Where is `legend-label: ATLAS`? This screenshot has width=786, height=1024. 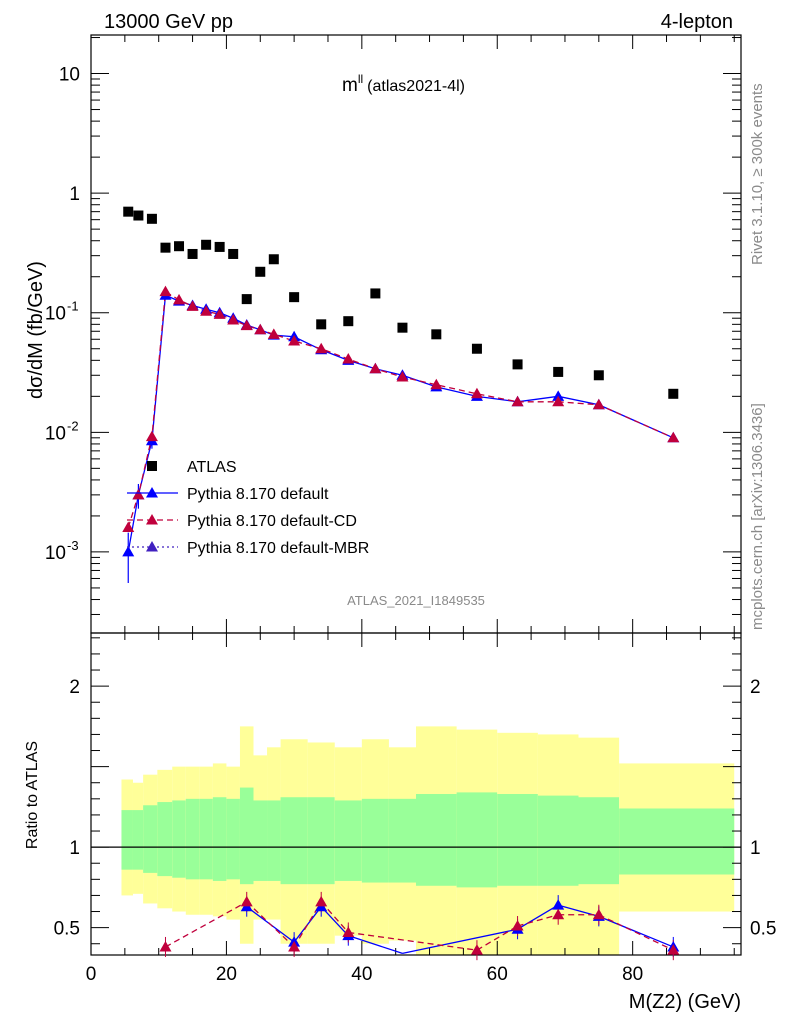
legend-label: ATLAS is located at coordinates (212, 467).